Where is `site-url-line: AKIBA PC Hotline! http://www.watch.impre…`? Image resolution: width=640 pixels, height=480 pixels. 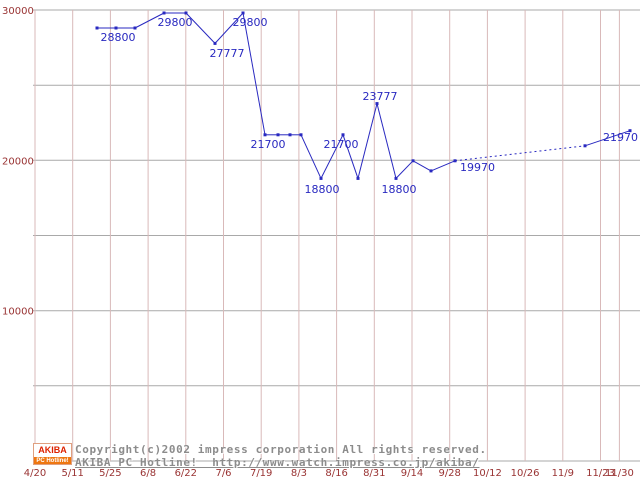
site-url-line: AKIBA PC Hotline! http://www.watch.impre… is located at coordinates (277, 462).